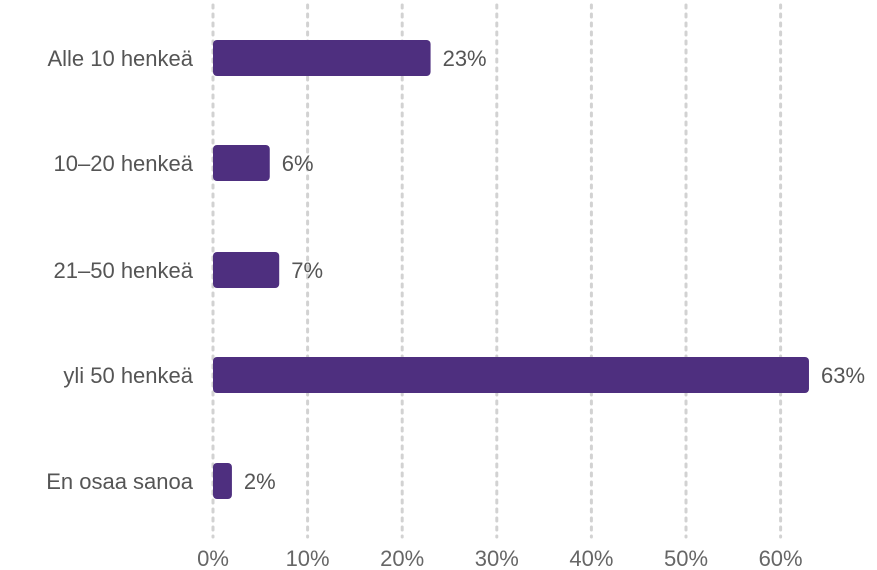 This screenshot has height=570, width=877. I want to click on x-tick-label: 30%, so click(497, 558).